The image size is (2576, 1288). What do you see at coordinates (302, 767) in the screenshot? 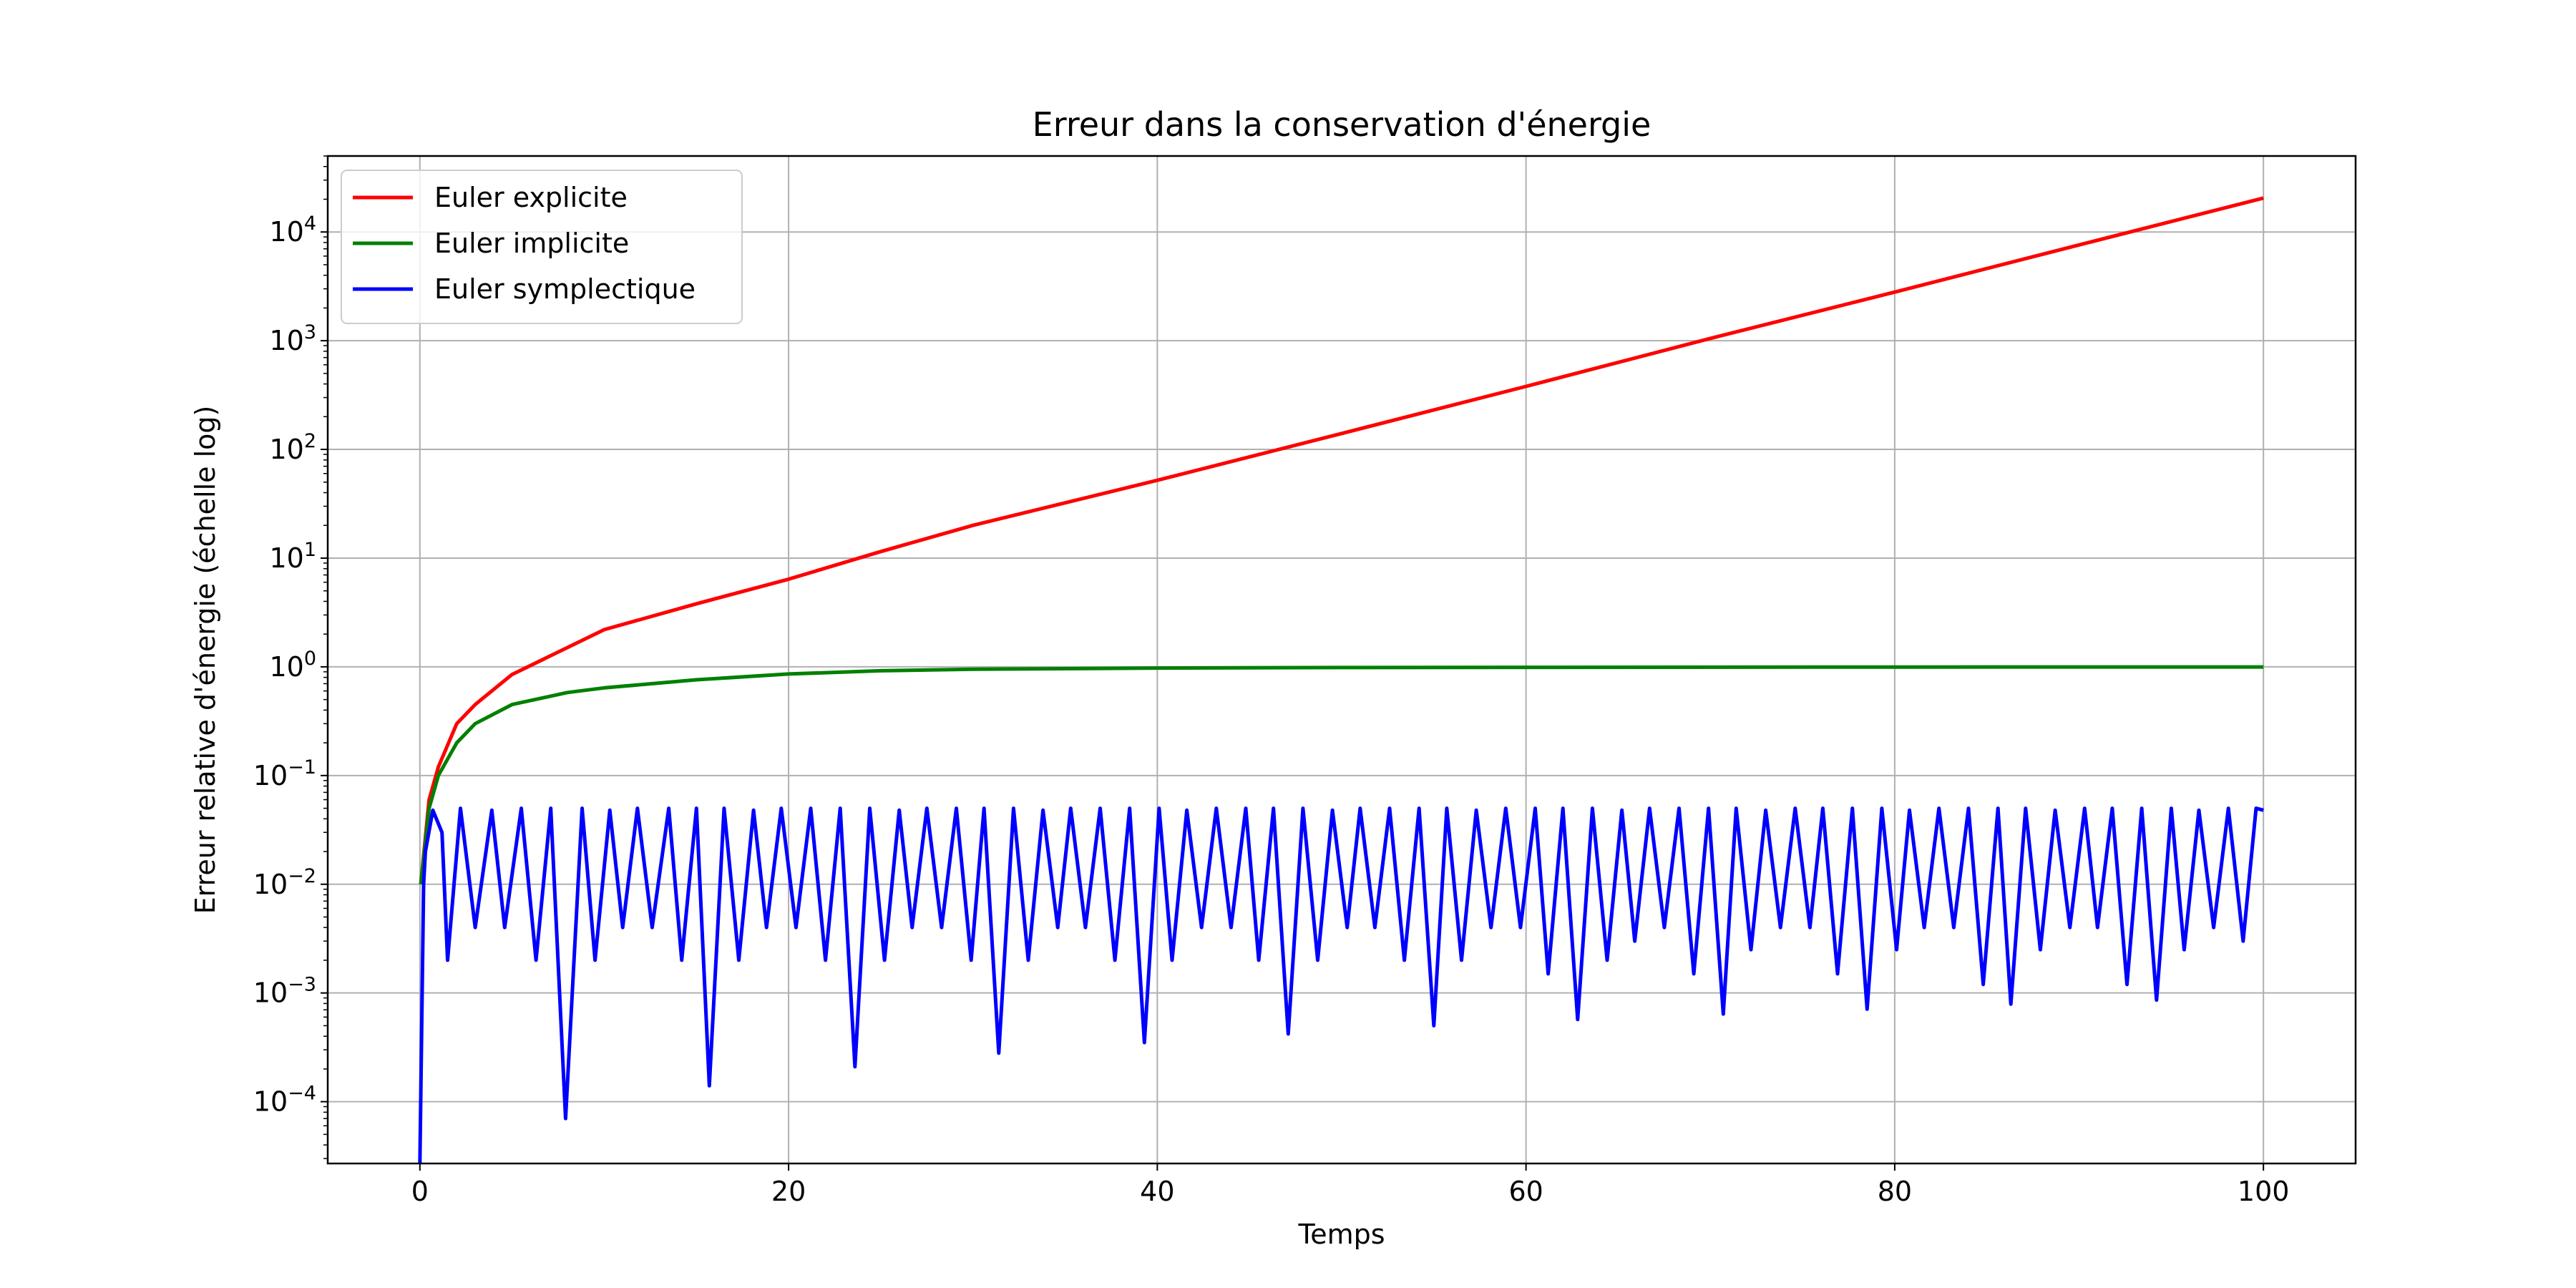
I see `y-tick-exponent: −1` at bounding box center [302, 767].